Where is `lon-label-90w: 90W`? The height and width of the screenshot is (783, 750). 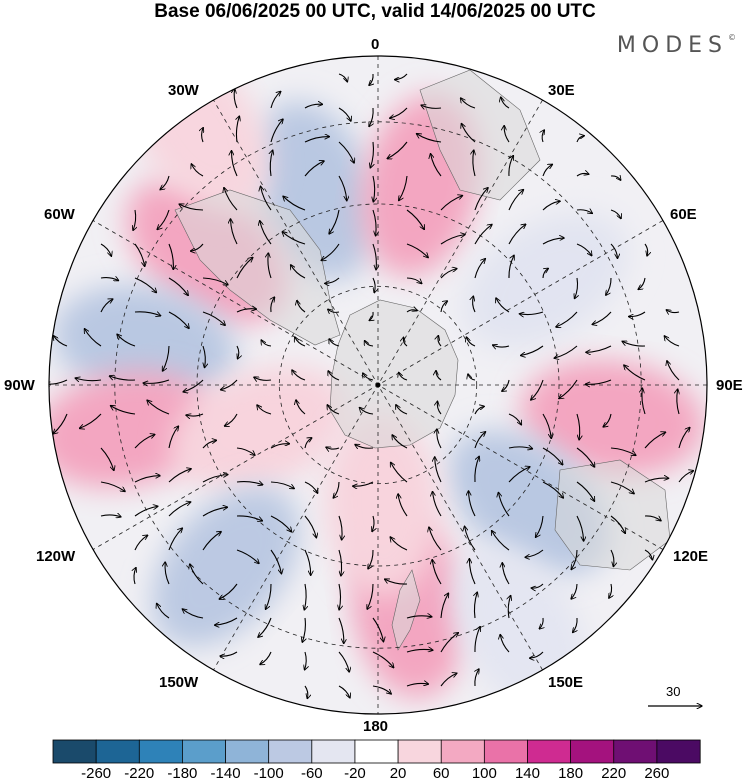 lon-label-90w: 90W is located at coordinates (19, 385).